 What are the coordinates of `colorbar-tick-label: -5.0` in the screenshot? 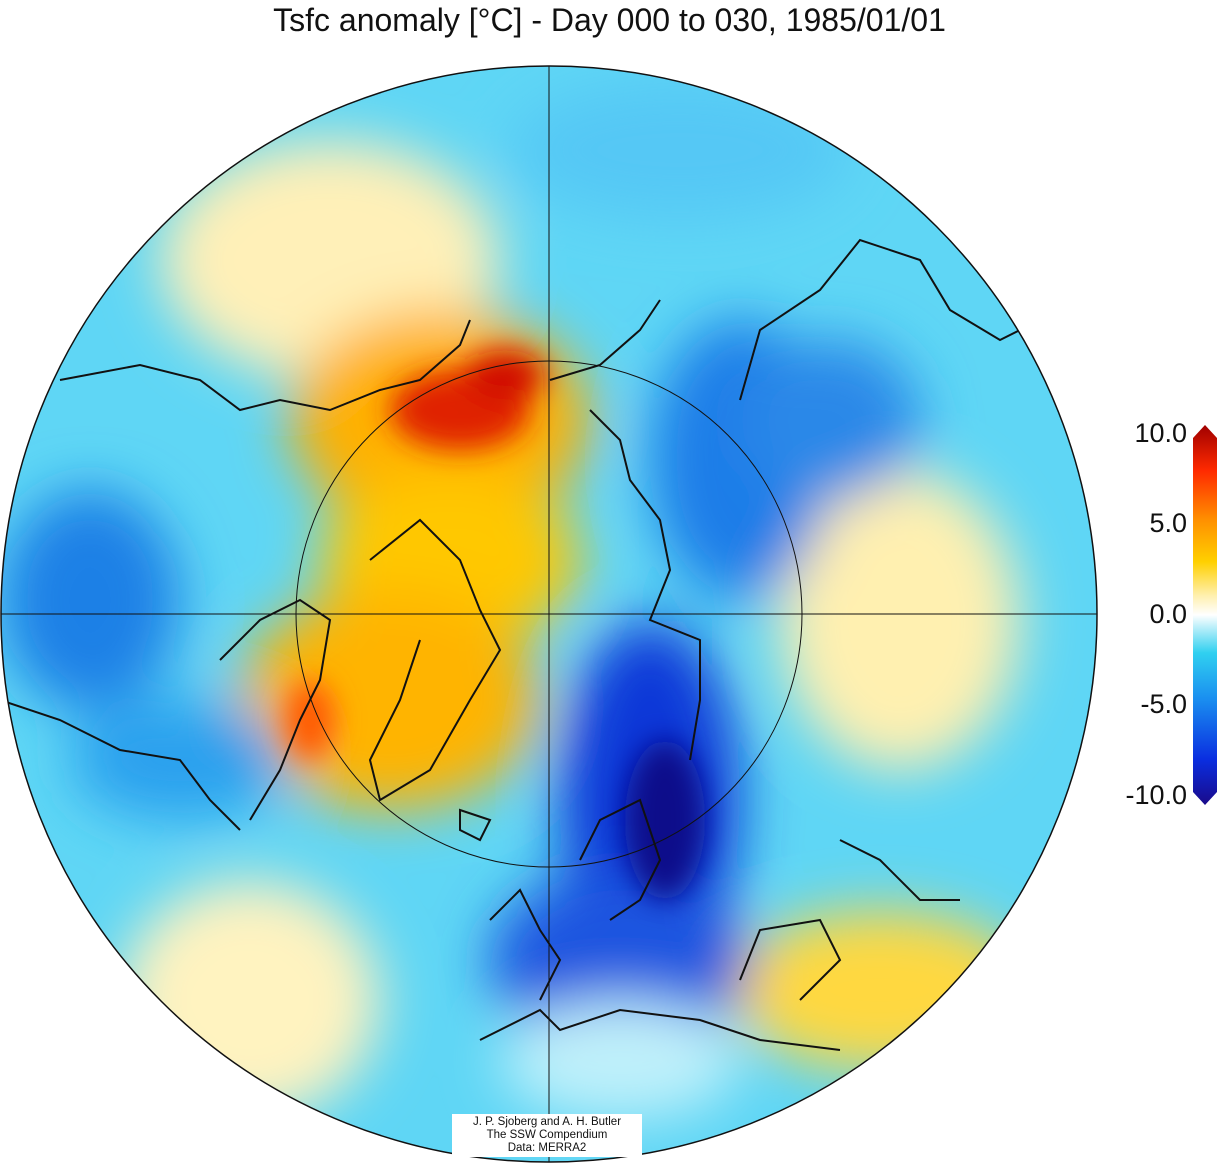 It's located at (1163, 704).